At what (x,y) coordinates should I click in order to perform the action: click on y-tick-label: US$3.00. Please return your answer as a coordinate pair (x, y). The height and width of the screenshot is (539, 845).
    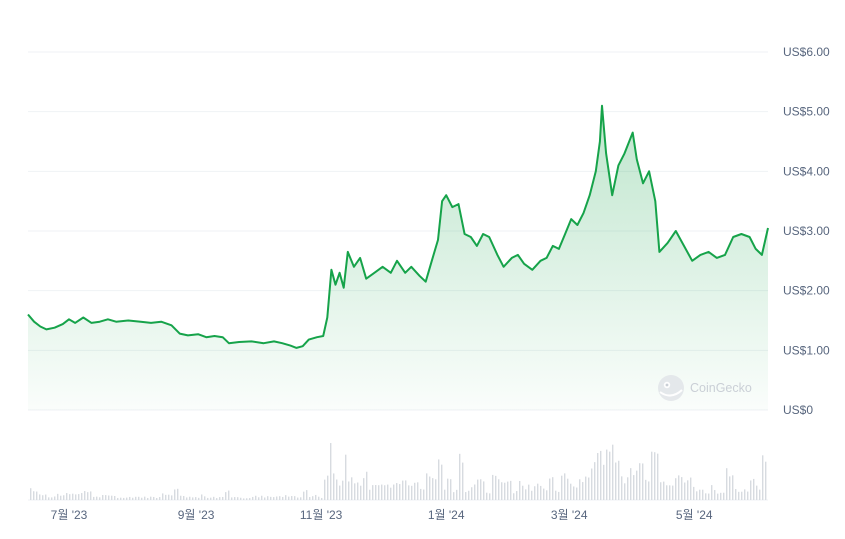
    Looking at the image, I should click on (806, 231).